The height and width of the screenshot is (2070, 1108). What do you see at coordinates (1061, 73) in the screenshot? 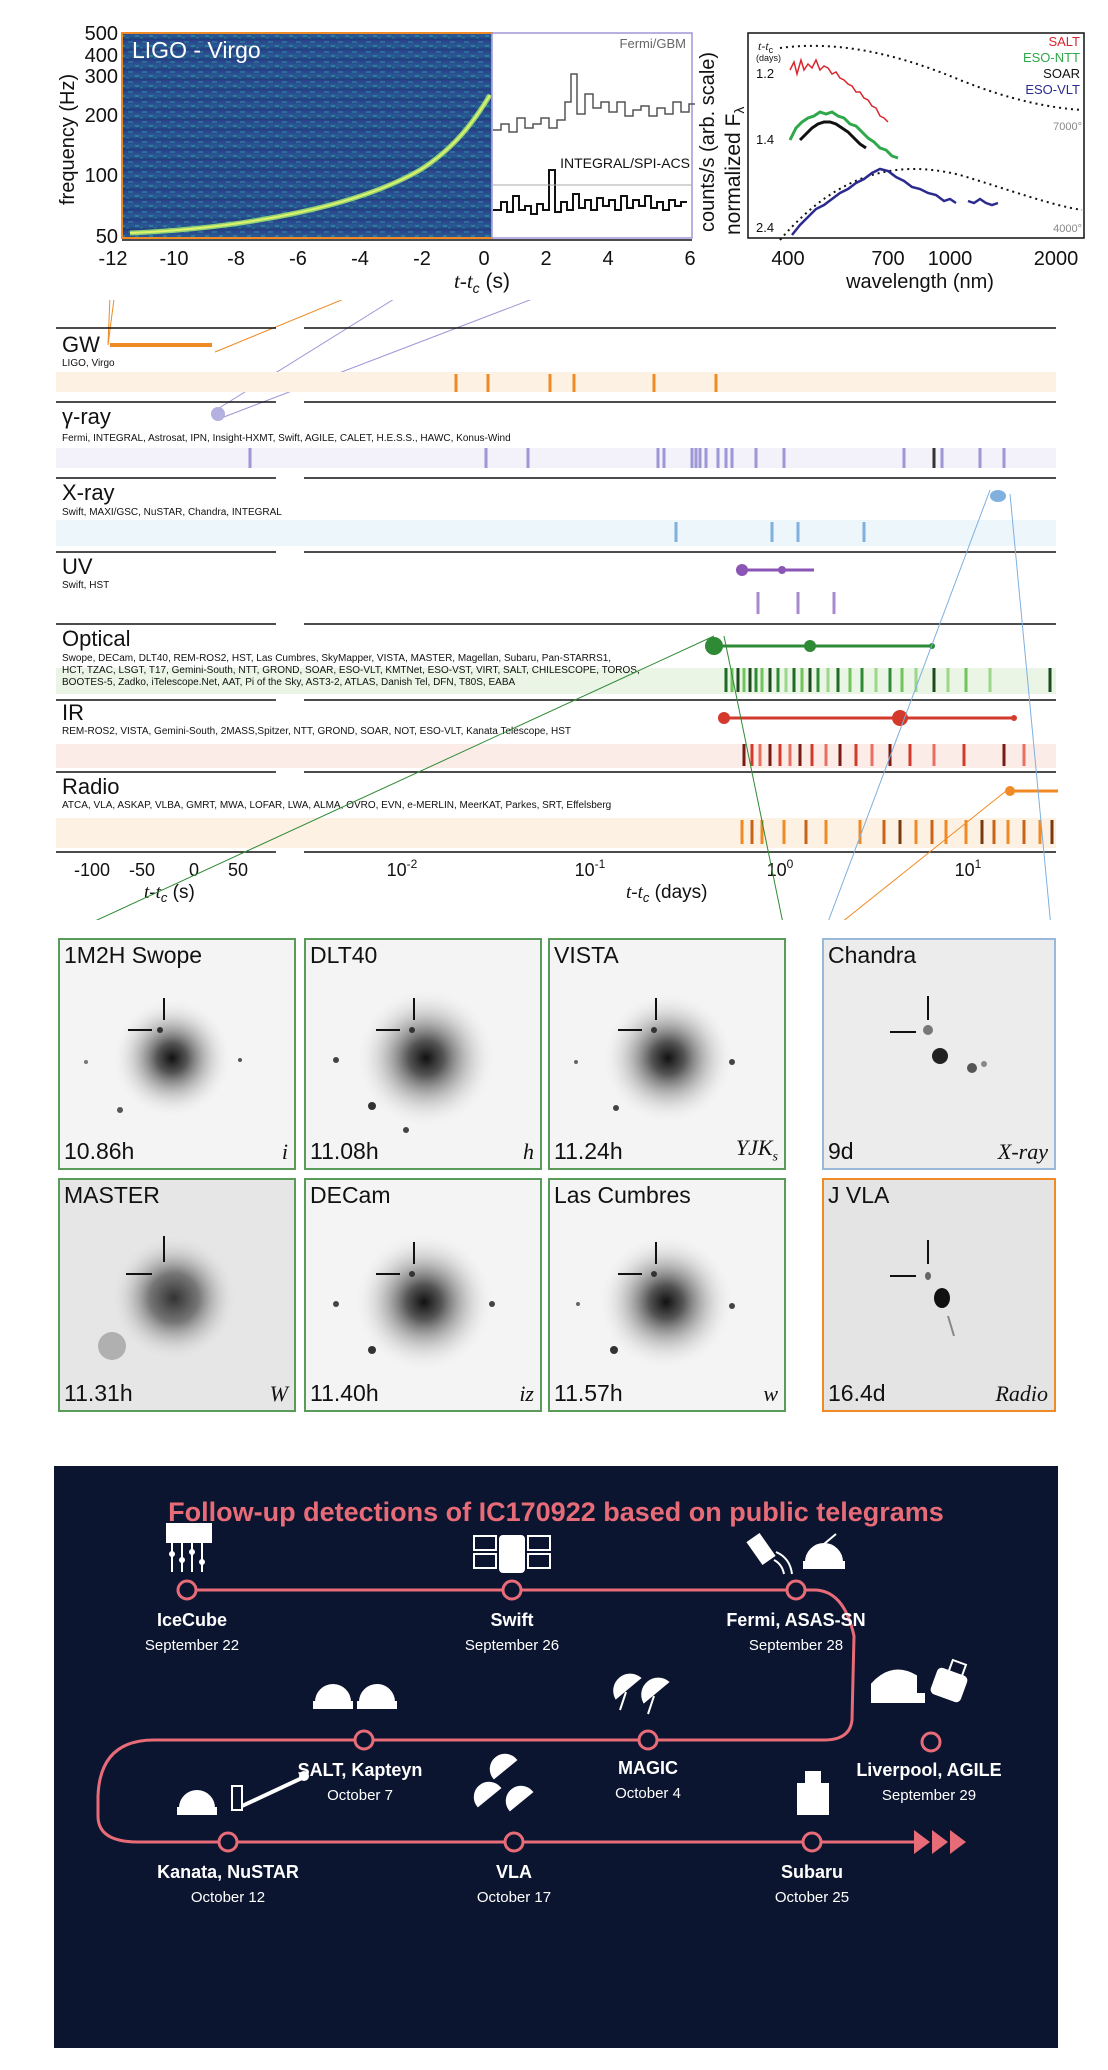
I see `legend-soar: SOAR` at bounding box center [1061, 73].